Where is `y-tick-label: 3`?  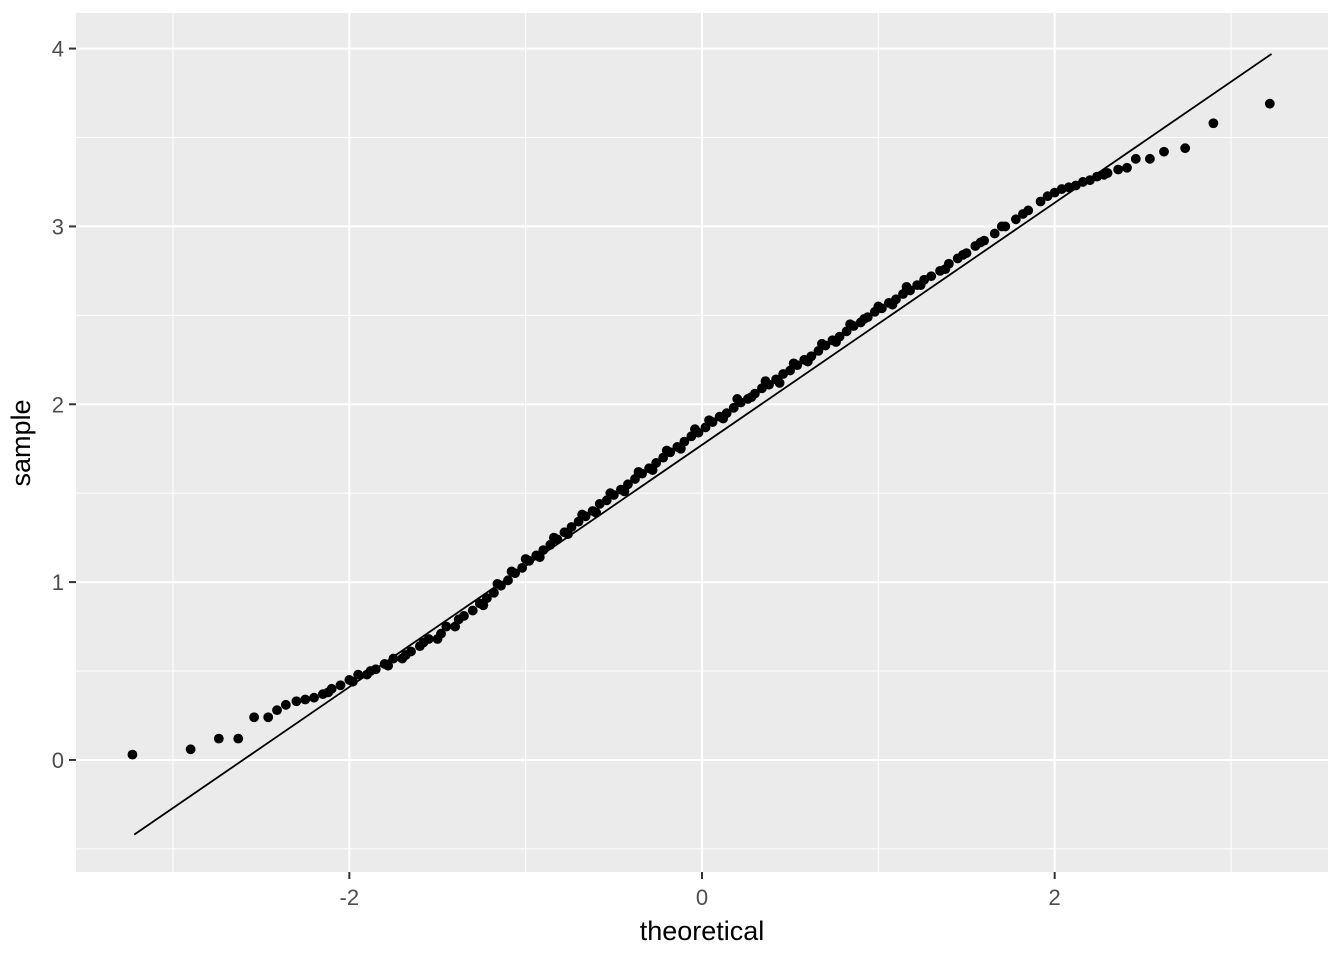
y-tick-label: 3 is located at coordinates (58, 226).